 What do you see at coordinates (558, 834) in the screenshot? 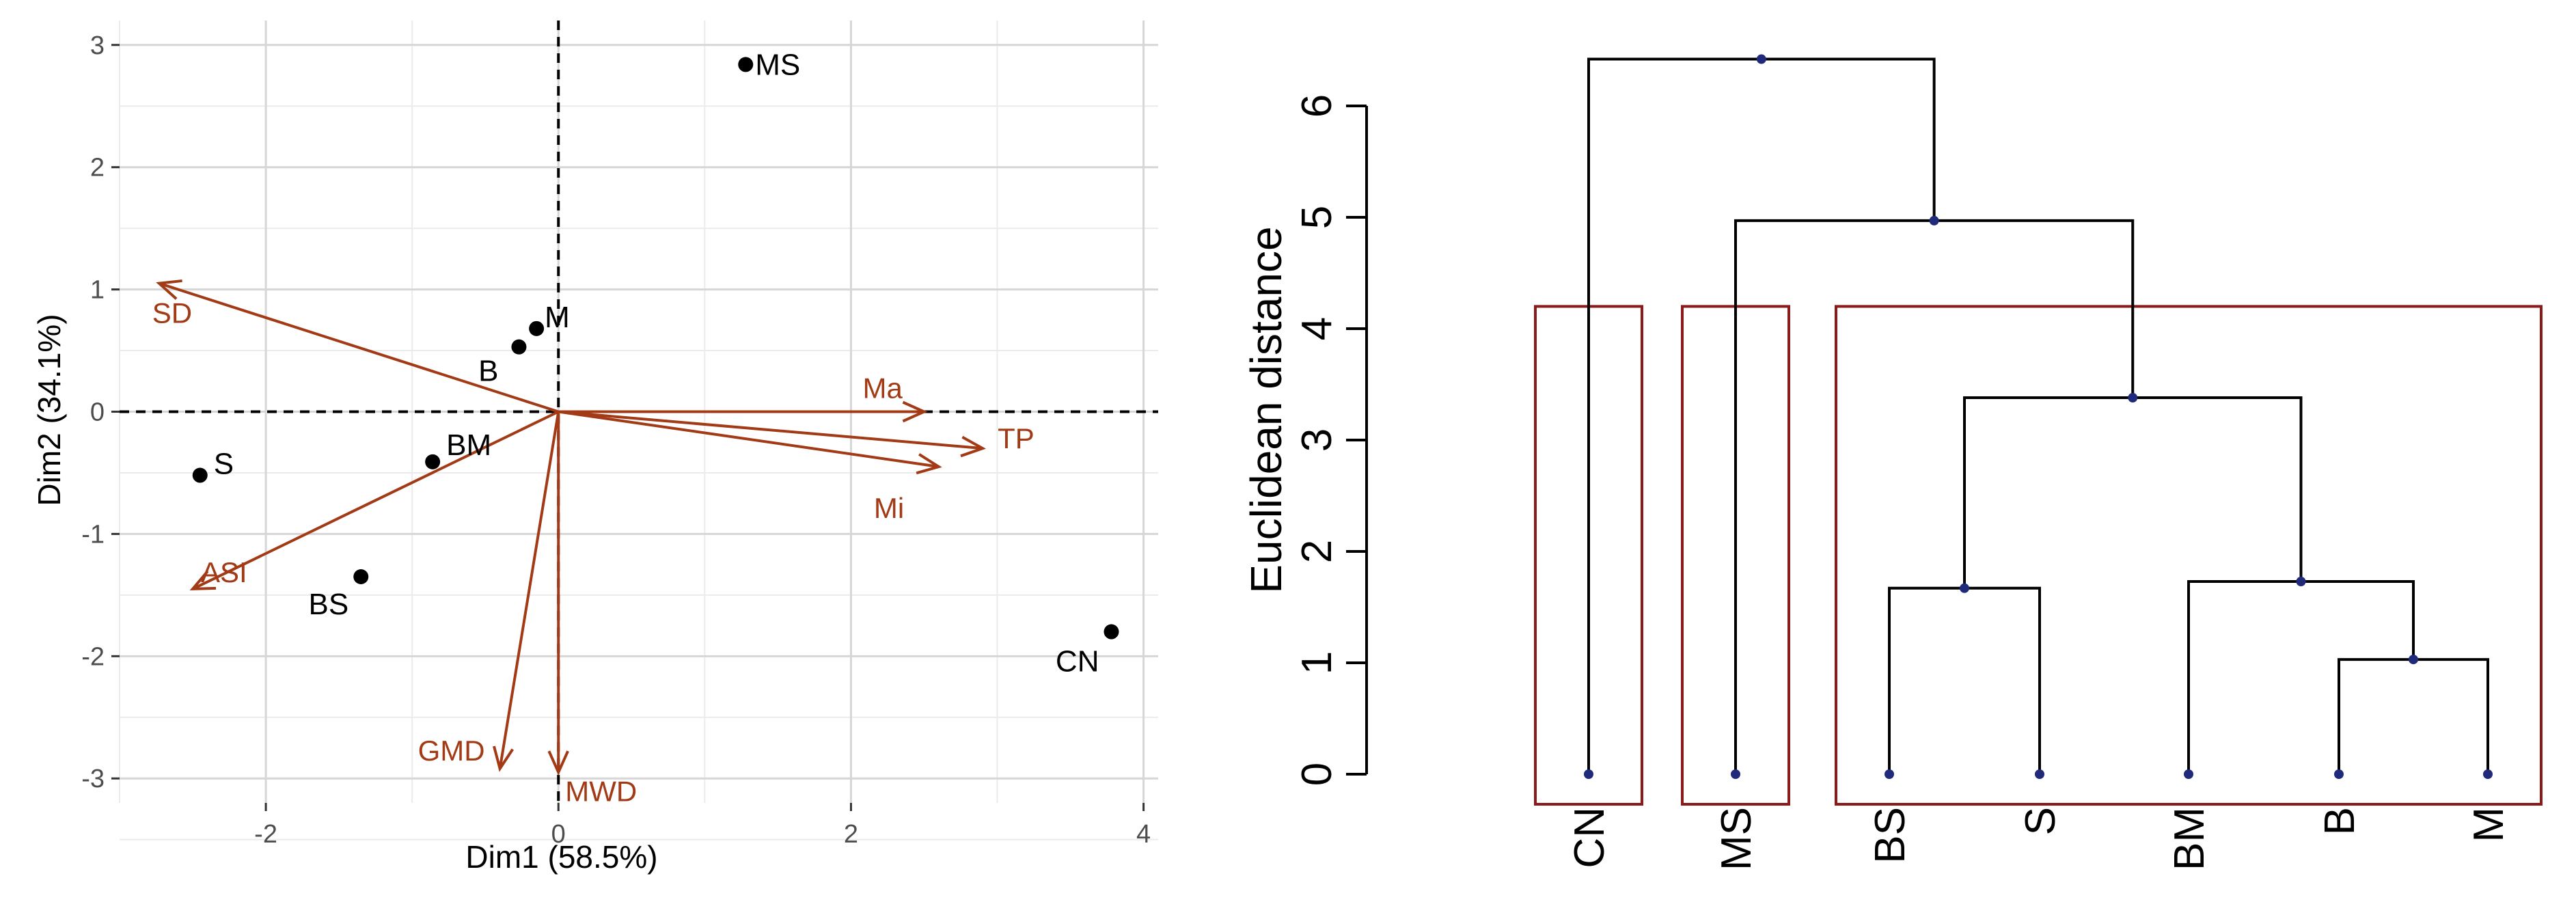
I see `x-tick-label: 0` at bounding box center [558, 834].